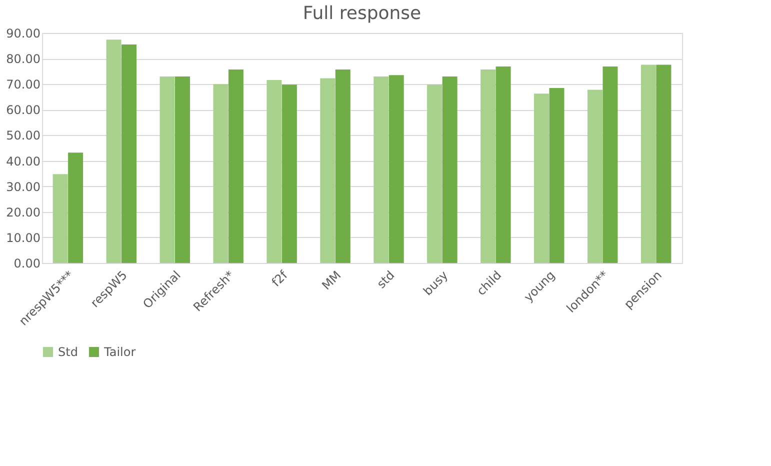  I want to click on y-tick-label: 70.00, so click(23, 85).